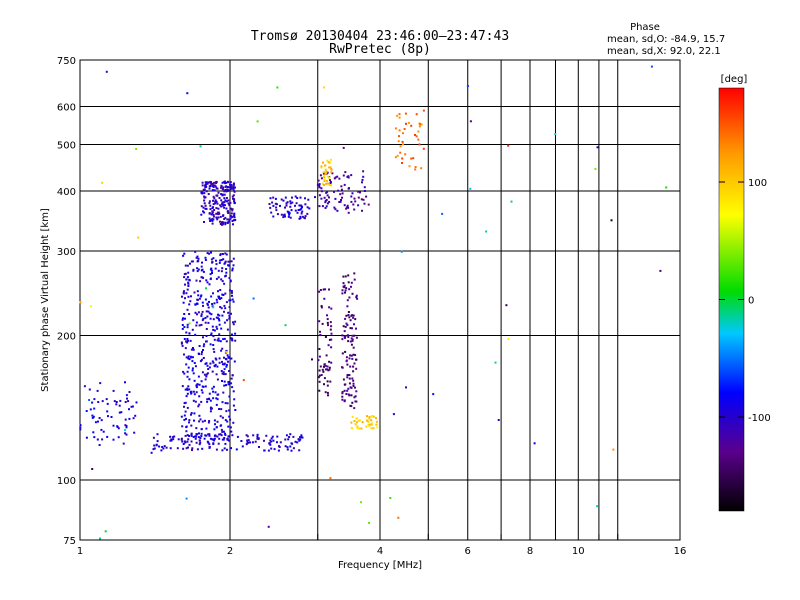 Image resolution: width=800 pixels, height=600 pixels. What do you see at coordinates (380, 49) in the screenshot?
I see `chart-subtitle: RwPretec (8p)` at bounding box center [380, 49].